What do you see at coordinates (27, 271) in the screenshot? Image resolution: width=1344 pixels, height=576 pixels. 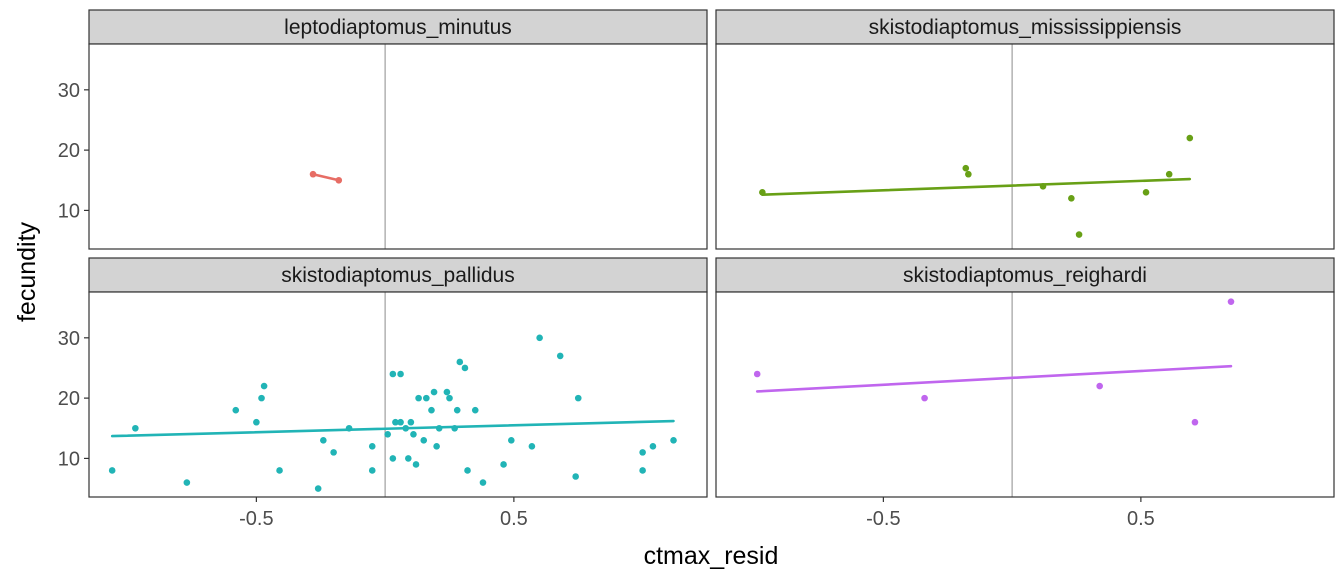 I see `y-axis-title: fecundity` at bounding box center [27, 271].